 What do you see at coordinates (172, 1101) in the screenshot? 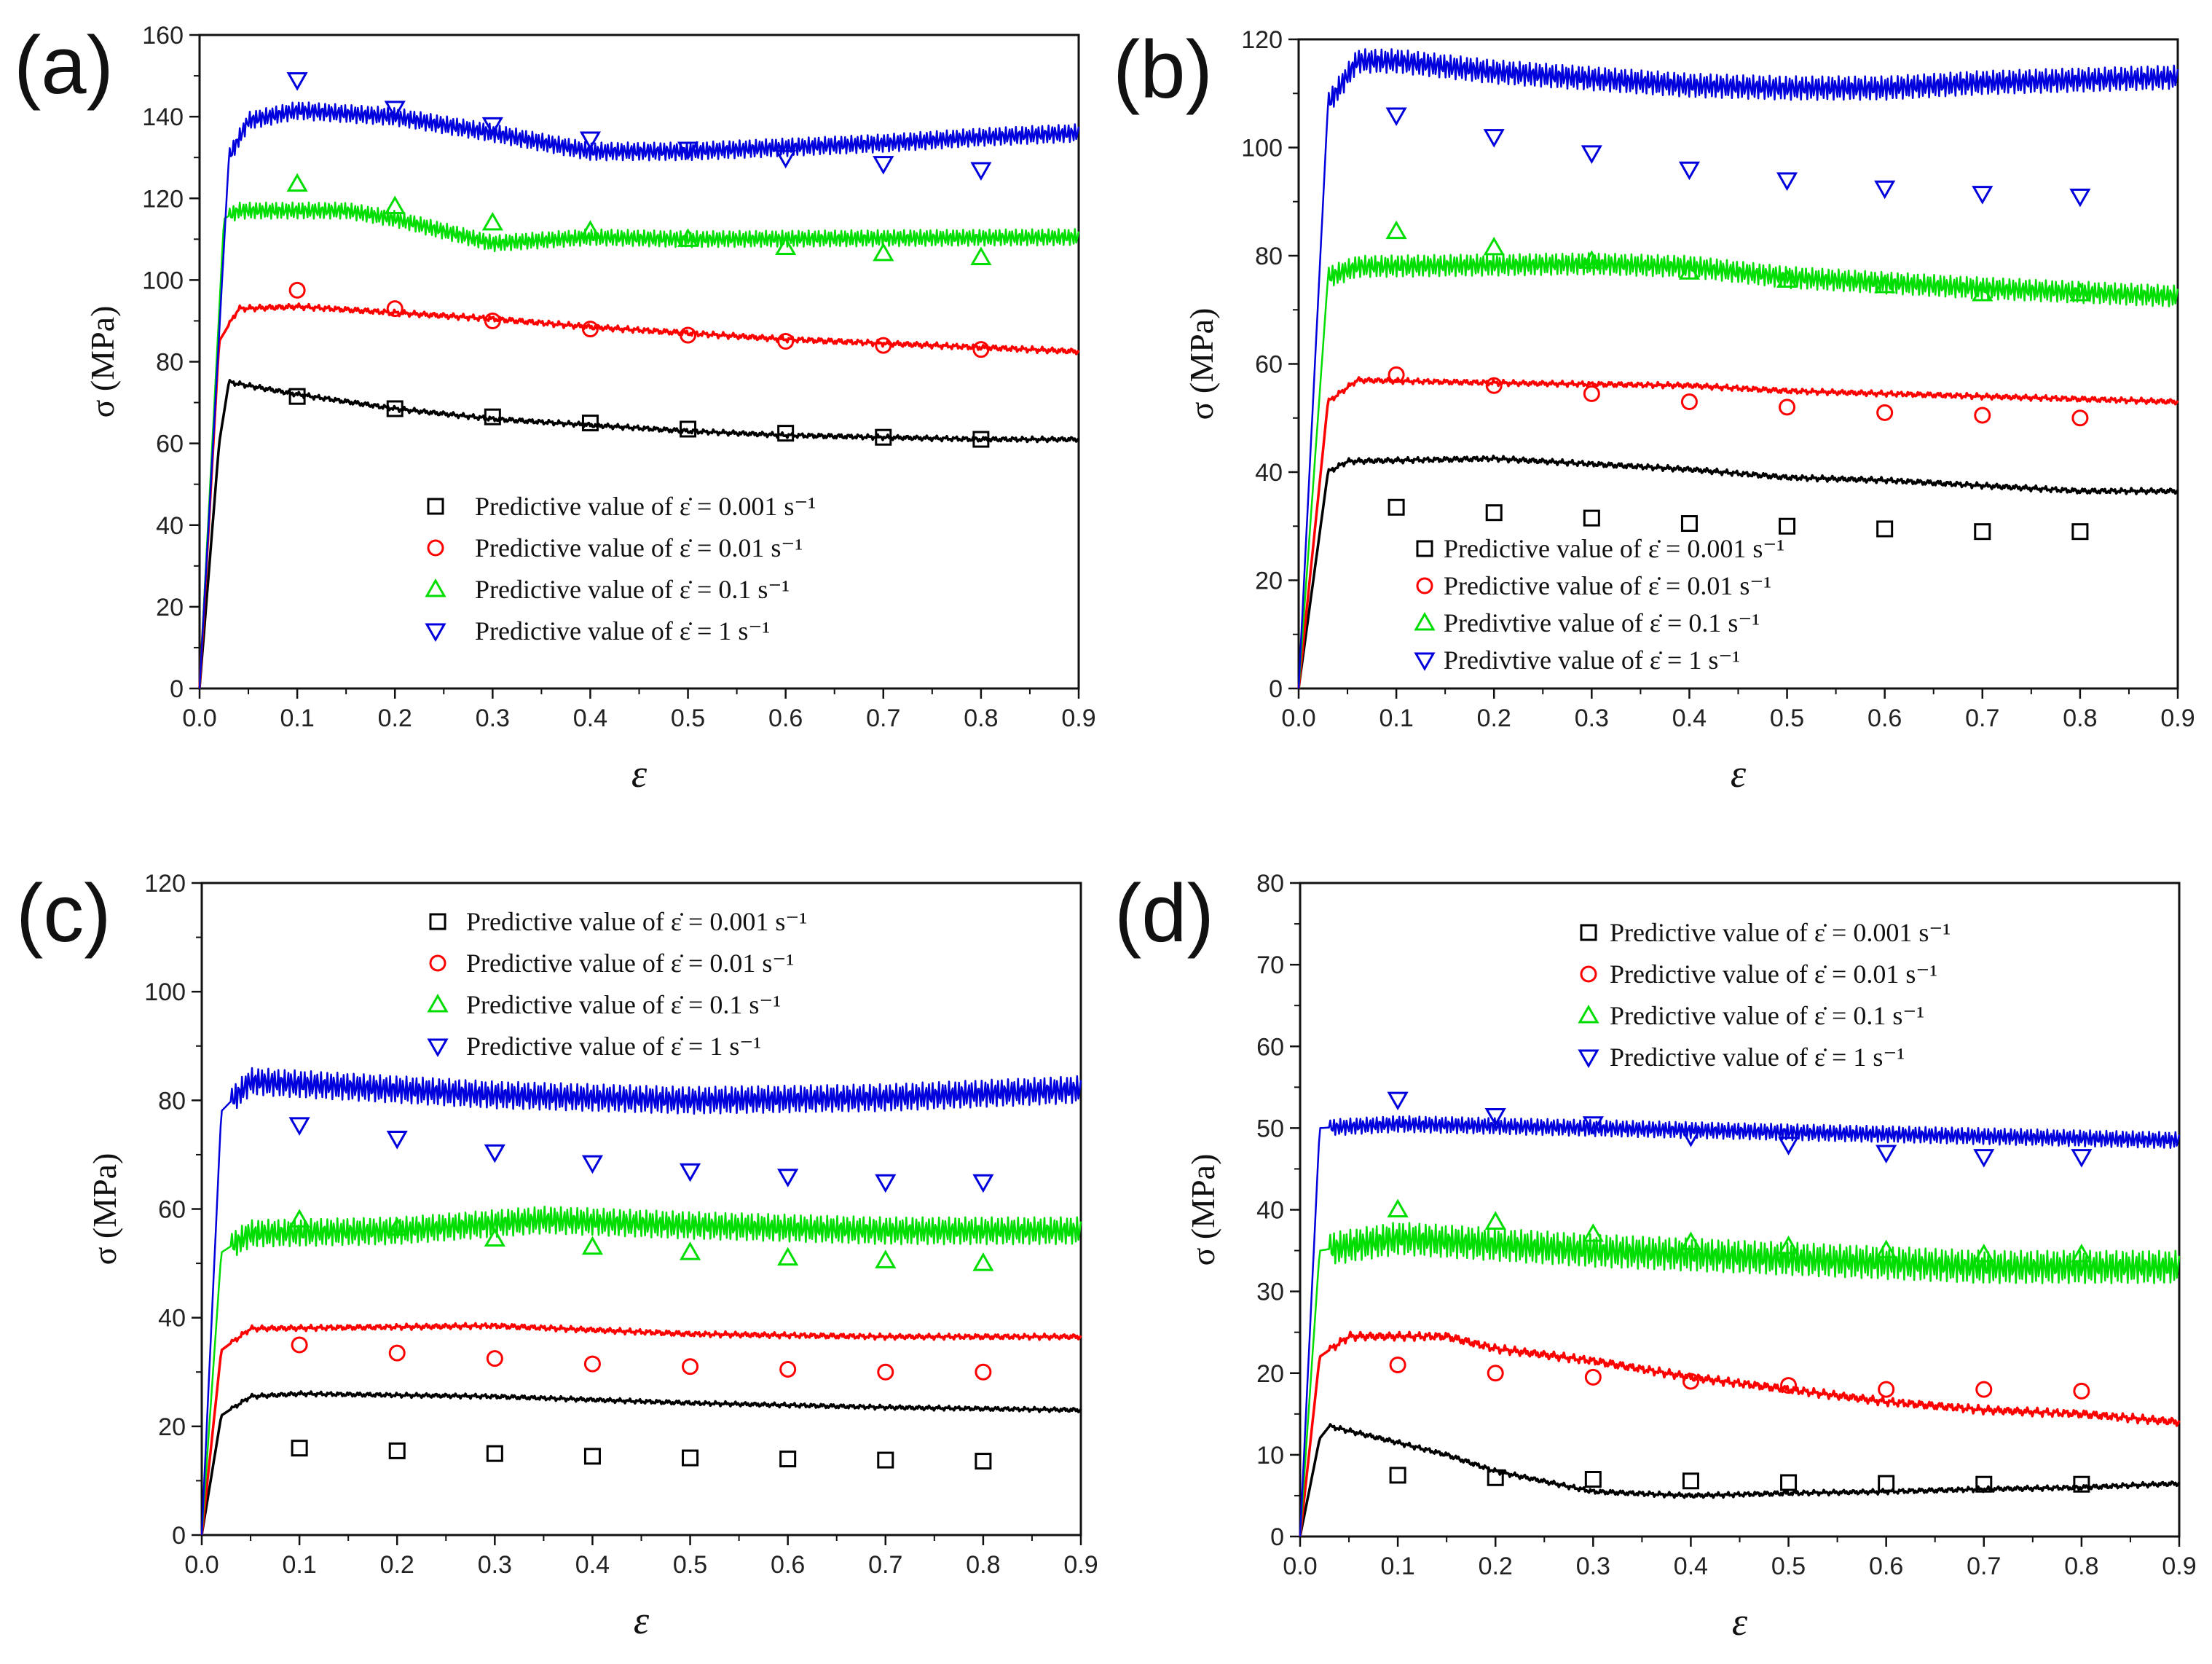
I see `y-tick-label: 80` at bounding box center [172, 1101].